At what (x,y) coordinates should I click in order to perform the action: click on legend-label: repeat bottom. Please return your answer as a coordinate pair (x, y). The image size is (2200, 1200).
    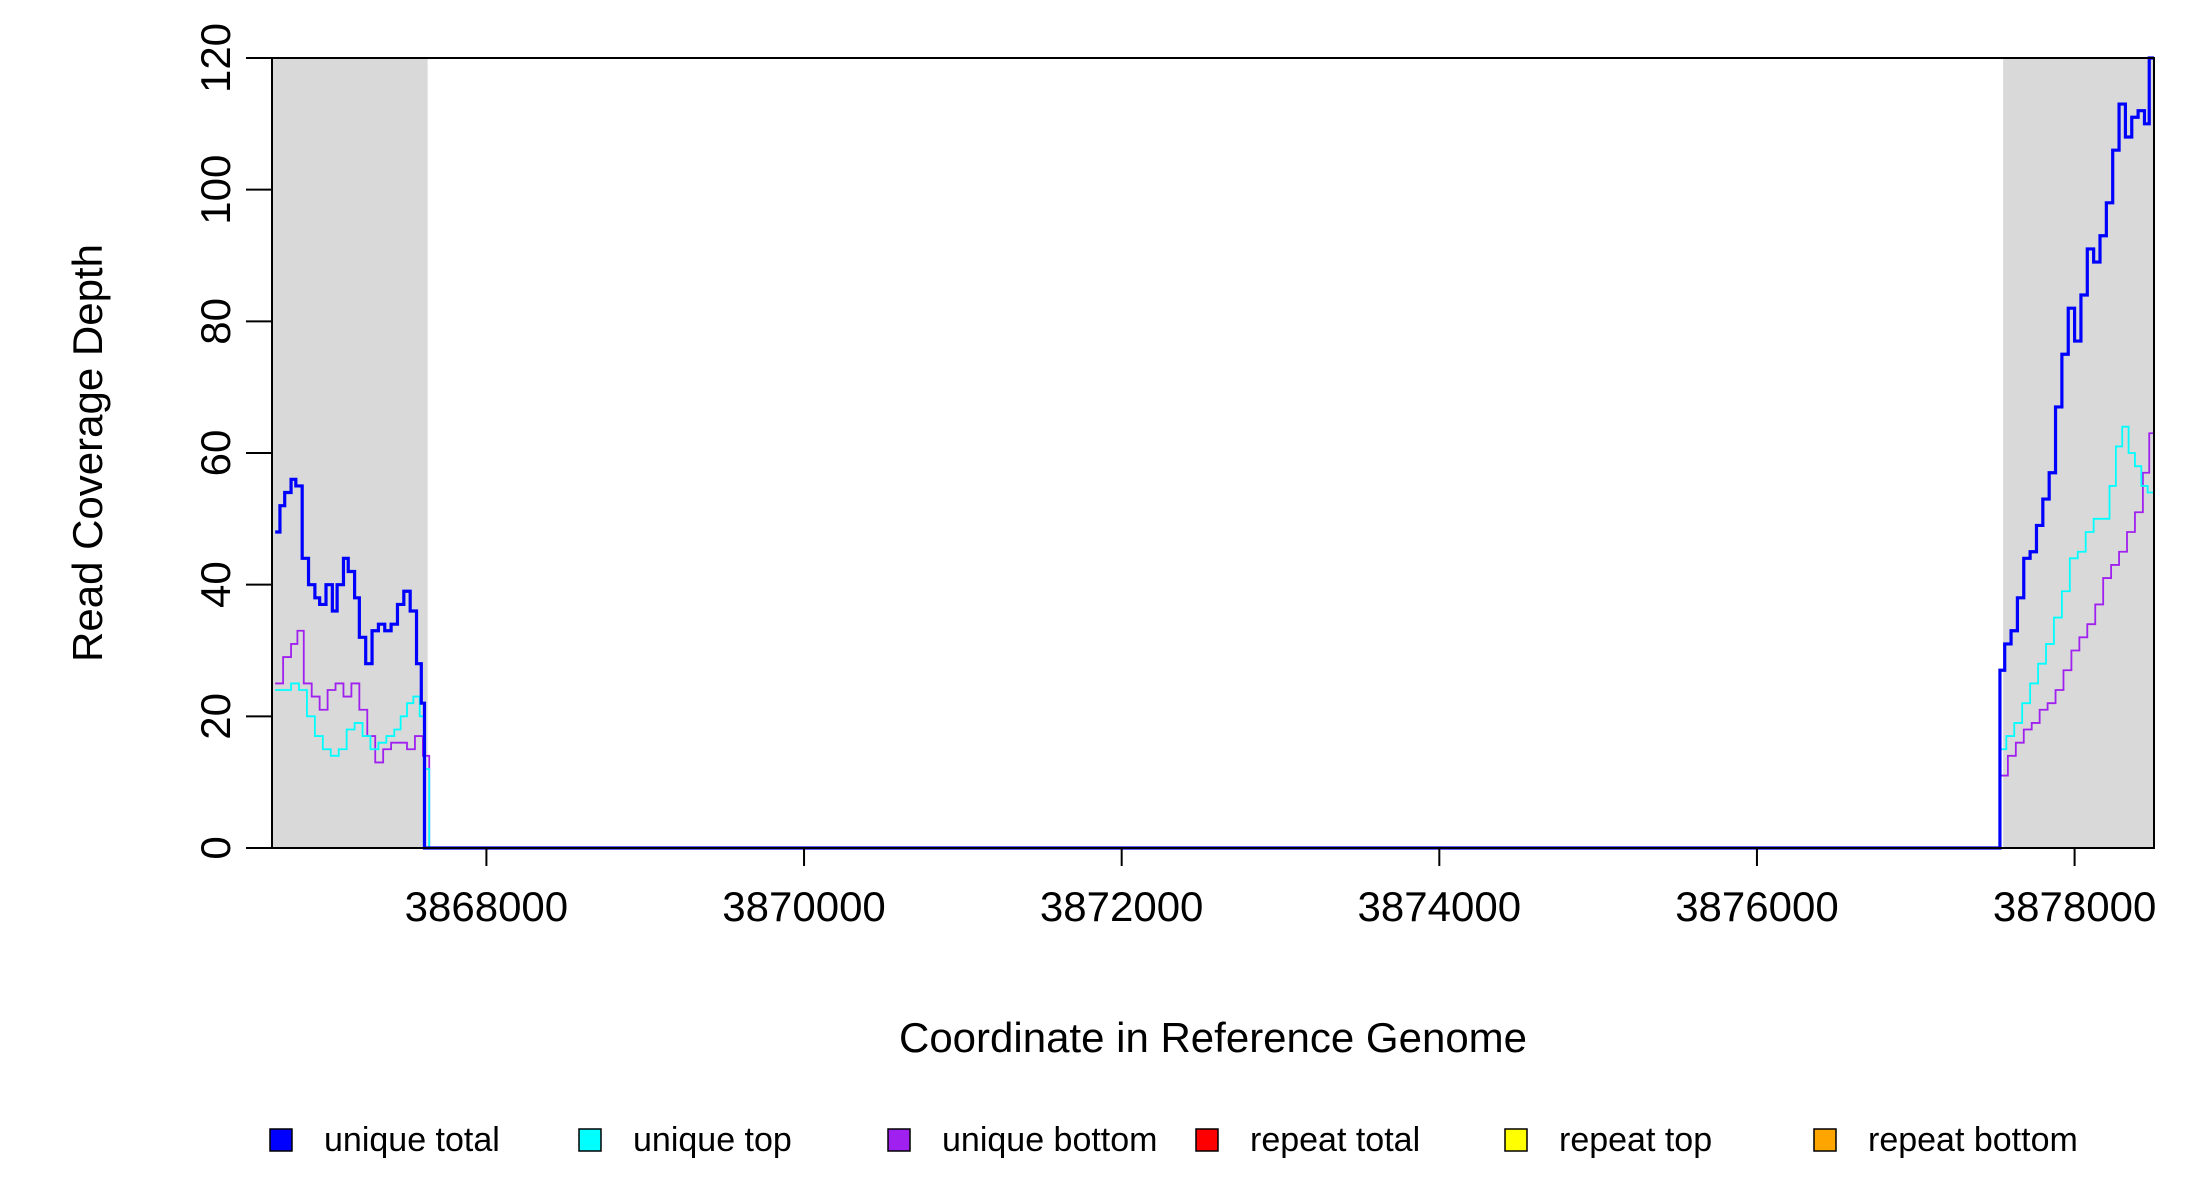
    Looking at the image, I should click on (1973, 1140).